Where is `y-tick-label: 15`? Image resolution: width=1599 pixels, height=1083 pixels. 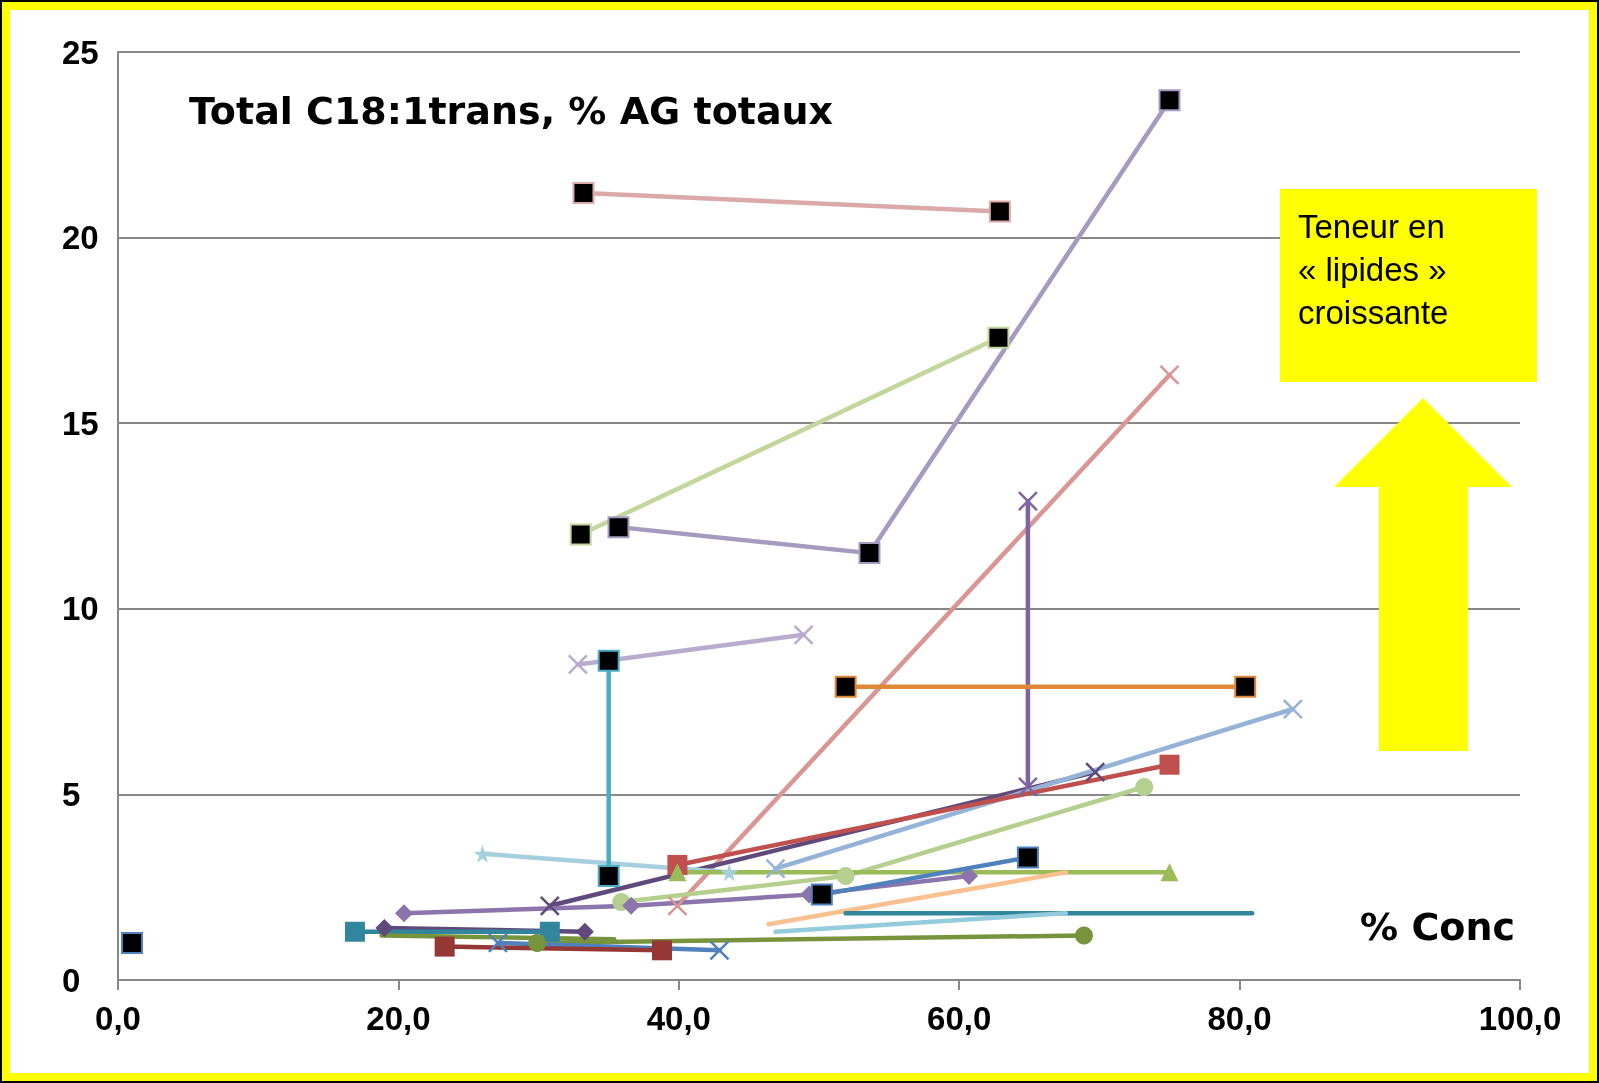
y-tick-label: 15 is located at coordinates (80, 423).